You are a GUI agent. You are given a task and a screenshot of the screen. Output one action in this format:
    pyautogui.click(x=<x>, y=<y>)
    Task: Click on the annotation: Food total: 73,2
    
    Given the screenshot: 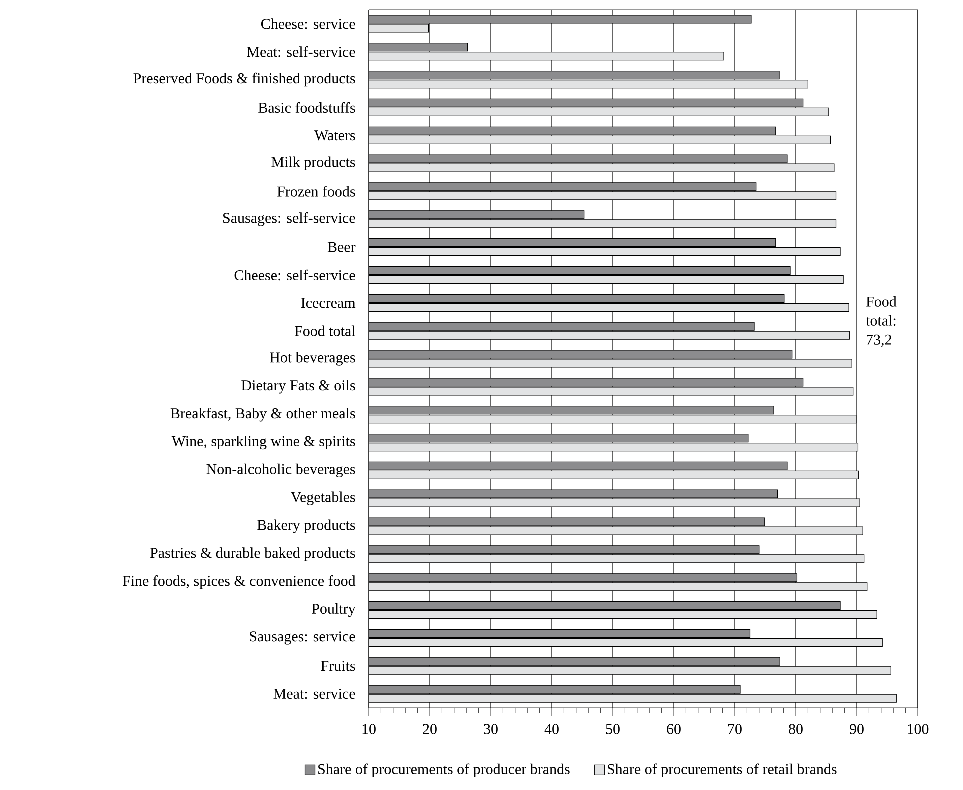 What is the action you would take?
    pyautogui.click(x=881, y=322)
    